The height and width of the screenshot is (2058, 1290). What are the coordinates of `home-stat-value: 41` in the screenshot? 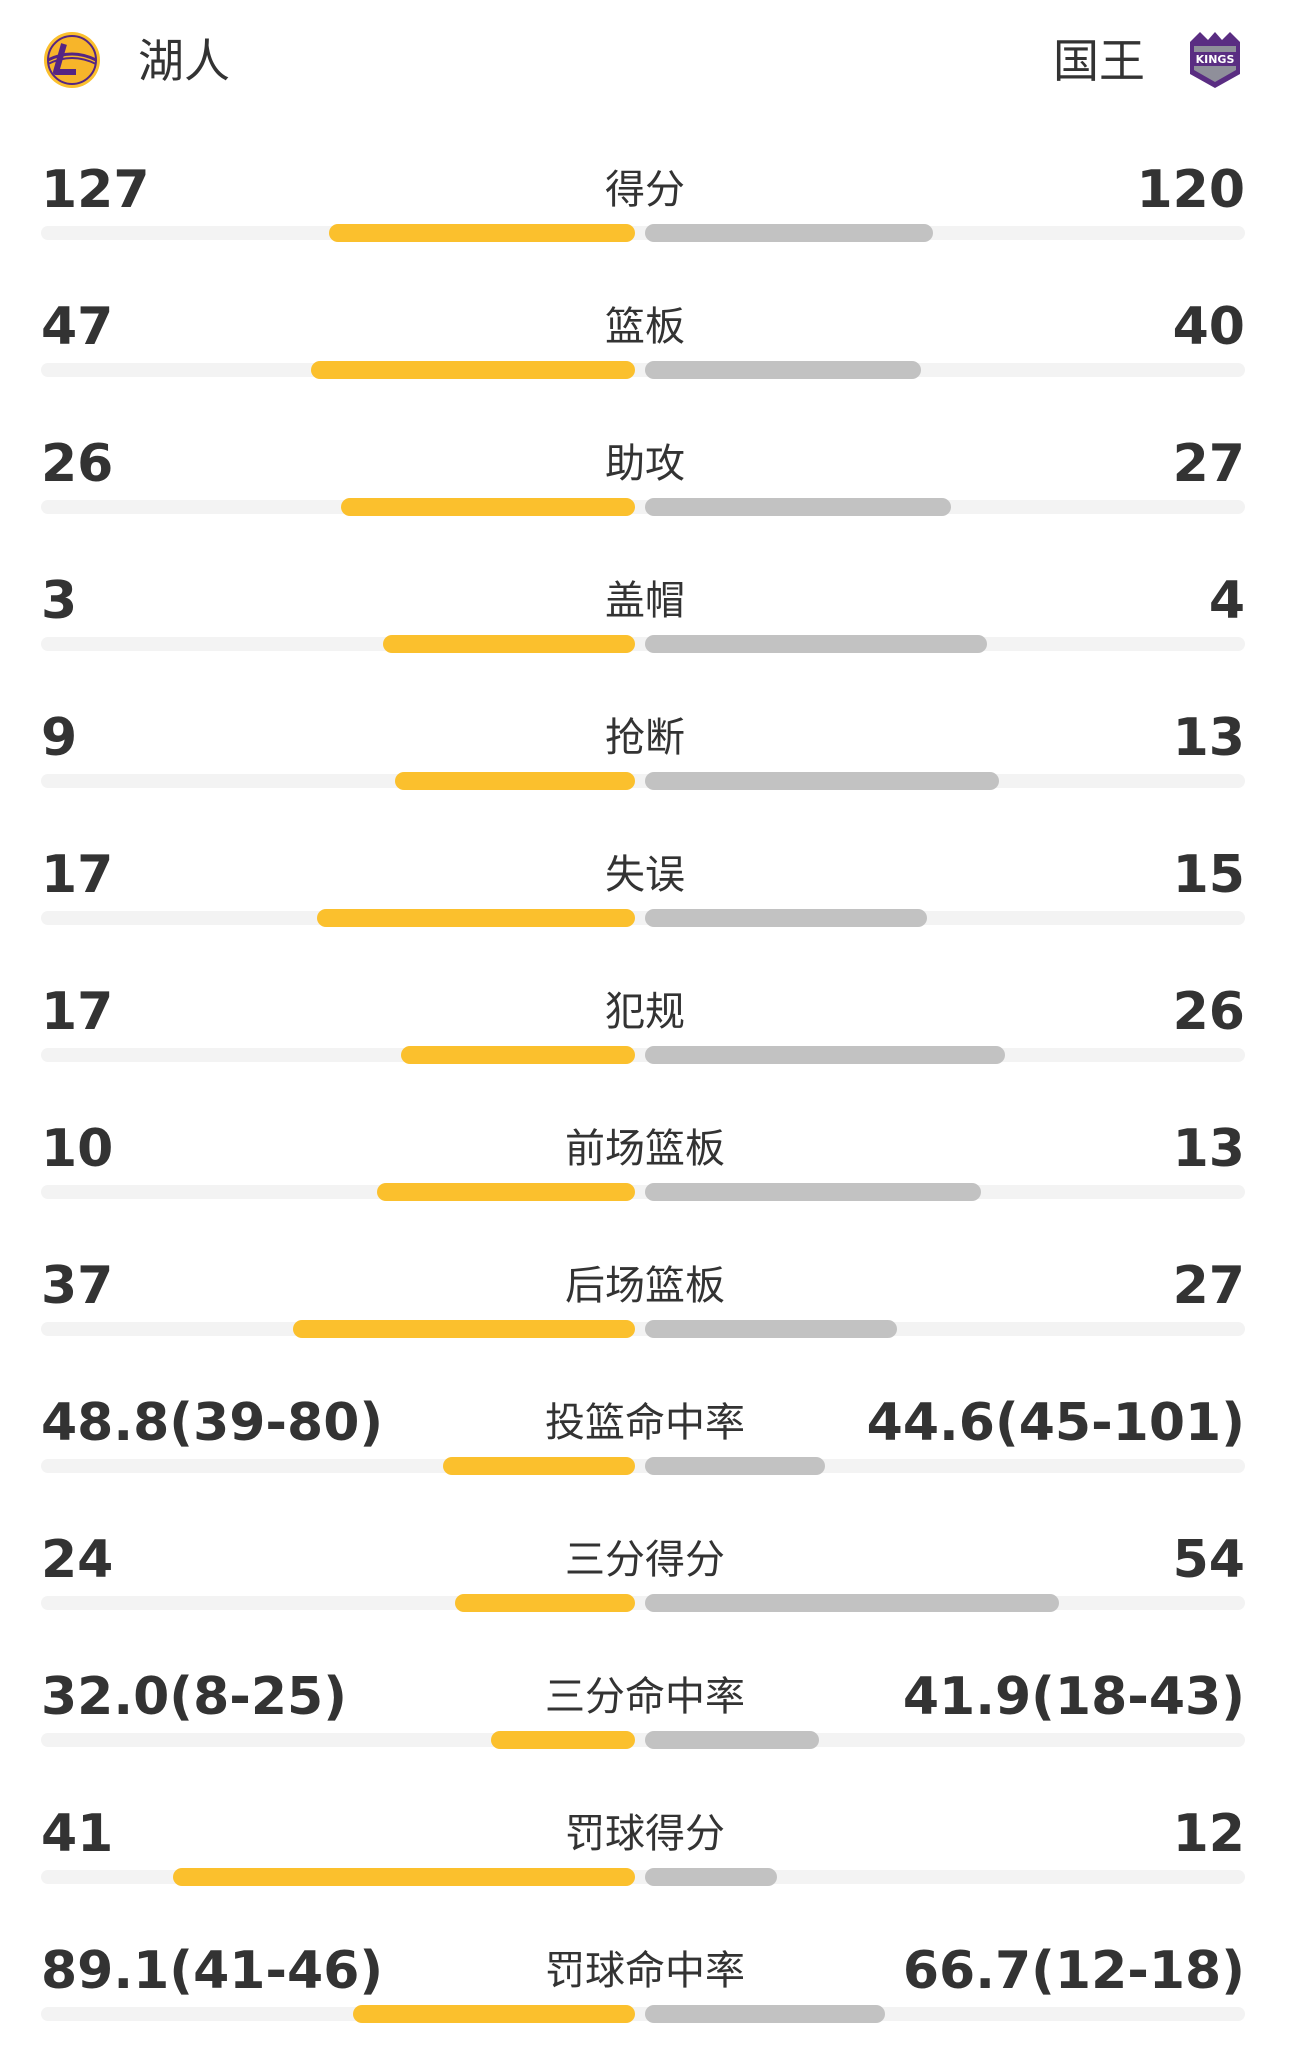 It's located at (77, 1834).